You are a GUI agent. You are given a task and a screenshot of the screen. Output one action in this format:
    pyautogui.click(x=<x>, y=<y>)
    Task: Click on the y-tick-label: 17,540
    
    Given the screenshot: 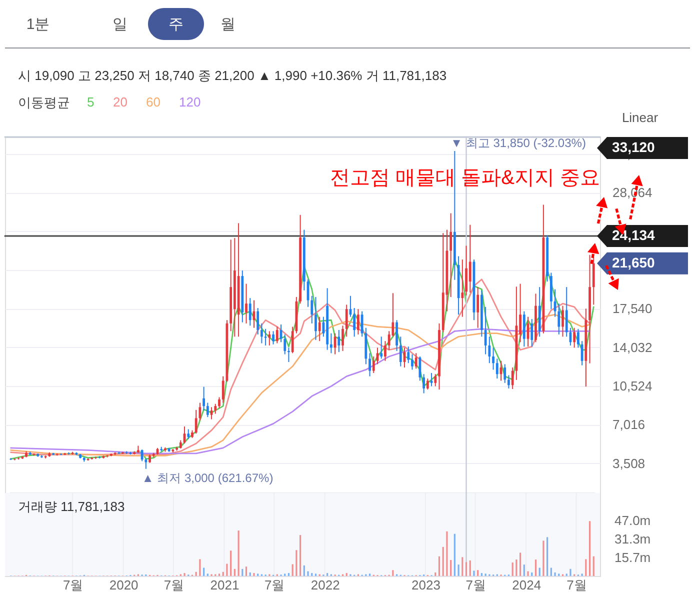 What is the action you would take?
    pyautogui.click(x=632, y=308)
    